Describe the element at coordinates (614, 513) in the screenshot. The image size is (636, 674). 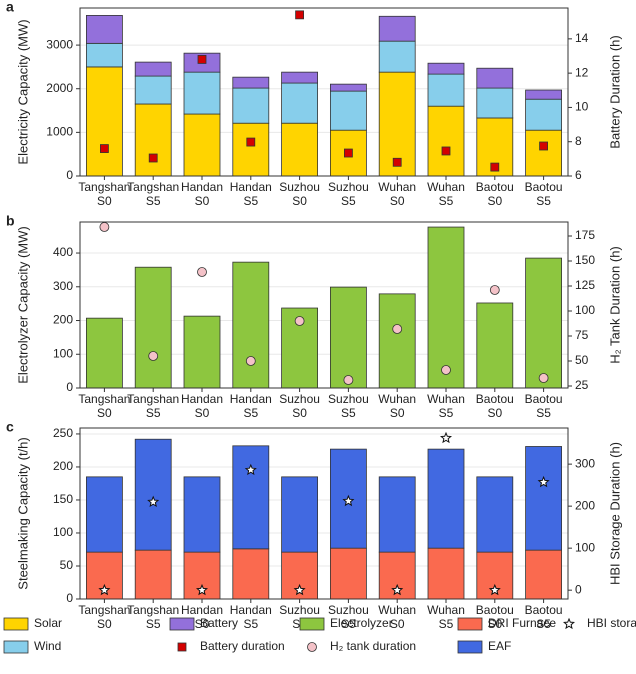
I see `y2-axis-label: HBI Storage Duration (h)` at that location.